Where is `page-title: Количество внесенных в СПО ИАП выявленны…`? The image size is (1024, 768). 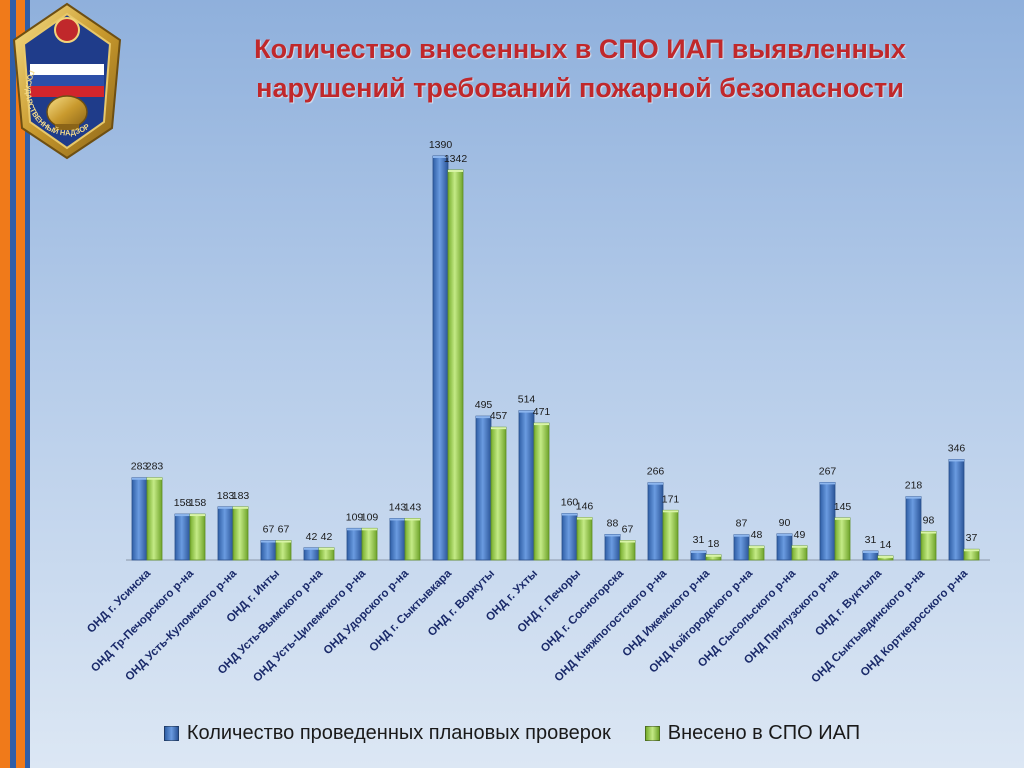
page-title: Количество внесенных в СПО ИАП выявленны… is located at coordinates (580, 69).